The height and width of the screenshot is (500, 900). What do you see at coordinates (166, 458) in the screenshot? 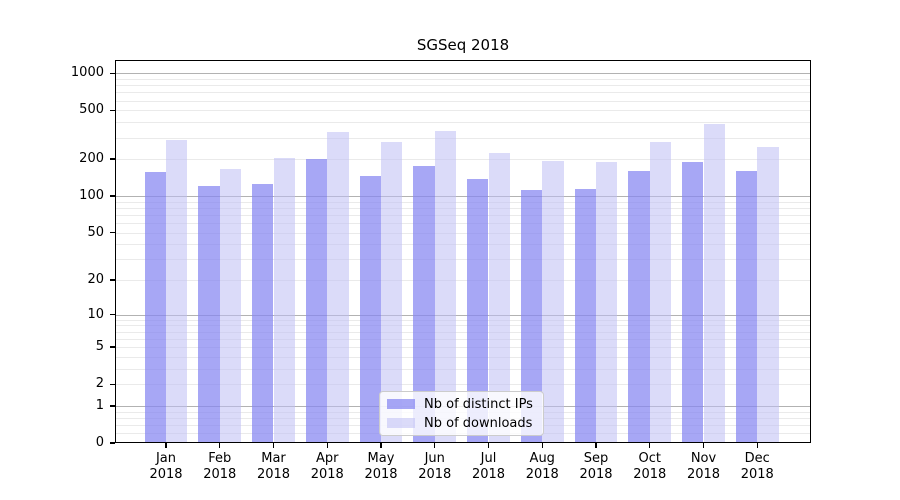
I see `x-tick-month-jan: Jan` at bounding box center [166, 458].